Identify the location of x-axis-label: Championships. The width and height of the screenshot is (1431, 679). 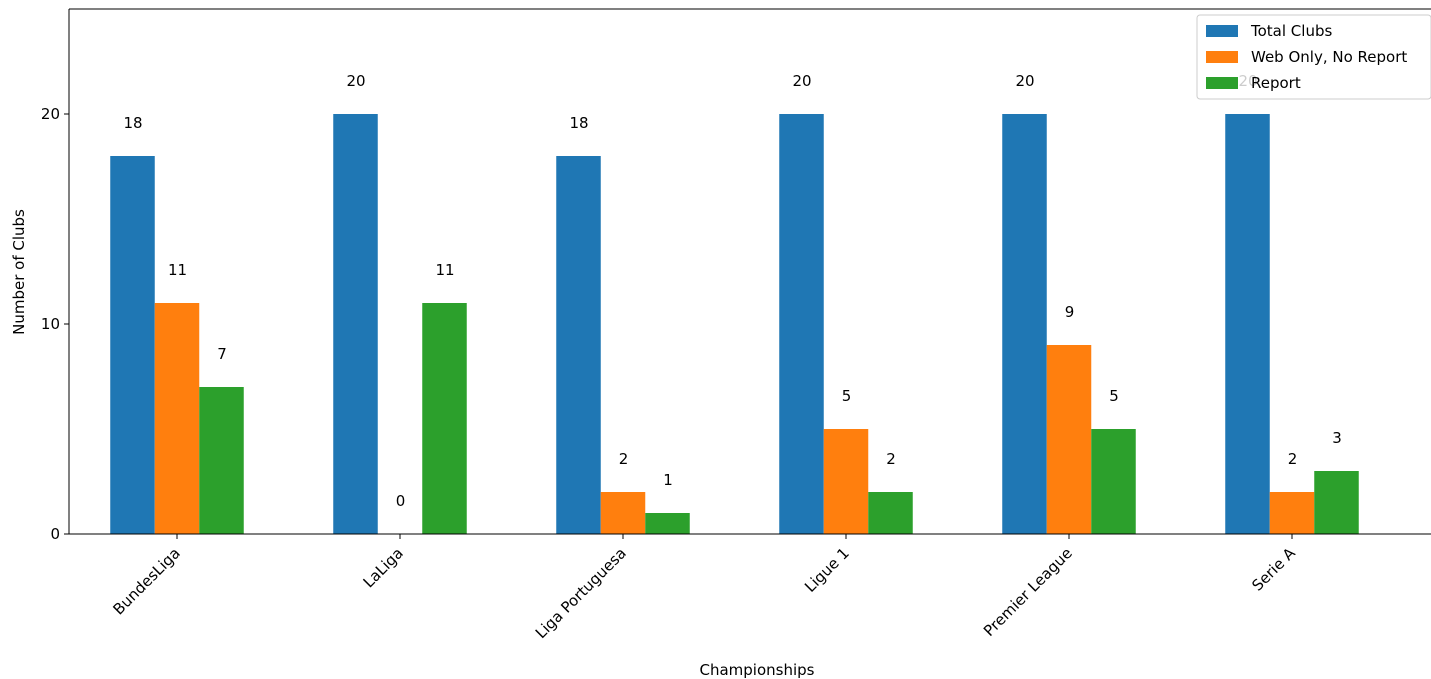
(757, 670).